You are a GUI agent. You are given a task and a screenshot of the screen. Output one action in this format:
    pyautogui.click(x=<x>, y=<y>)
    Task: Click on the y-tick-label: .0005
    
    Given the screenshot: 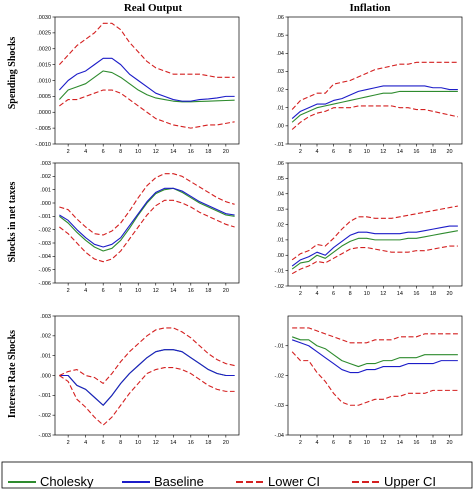 What is the action you would take?
    pyautogui.click(x=44, y=97)
    